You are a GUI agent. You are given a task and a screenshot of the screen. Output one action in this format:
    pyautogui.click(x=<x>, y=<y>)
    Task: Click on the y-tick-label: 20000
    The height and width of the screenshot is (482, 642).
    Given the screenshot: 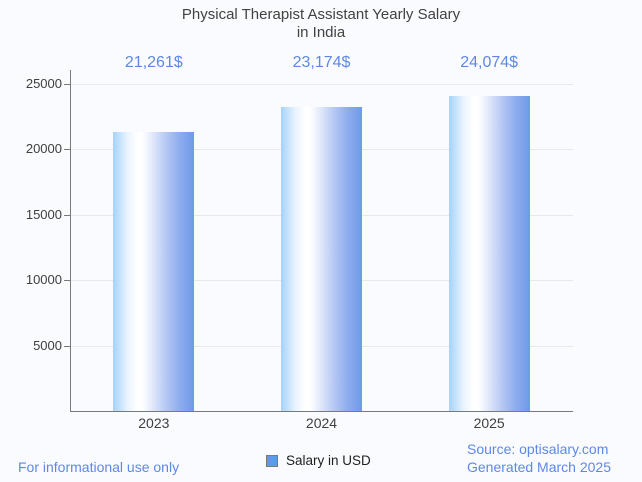 What is the action you would take?
    pyautogui.click(x=43, y=148)
    